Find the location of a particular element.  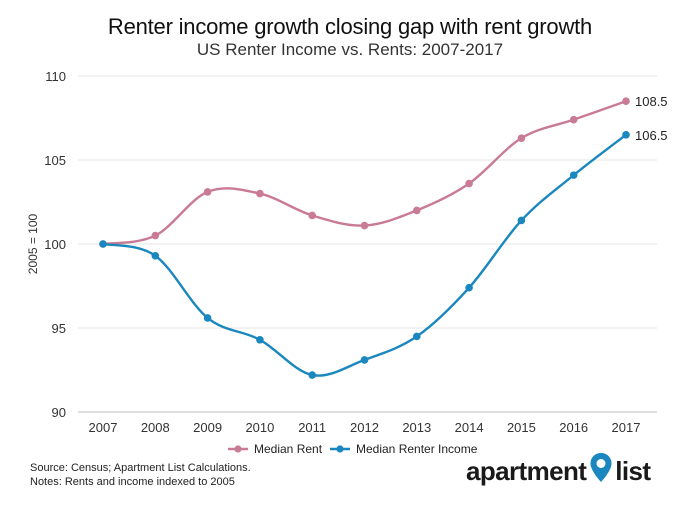

y-tick-label: 110 is located at coordinates (55, 76).